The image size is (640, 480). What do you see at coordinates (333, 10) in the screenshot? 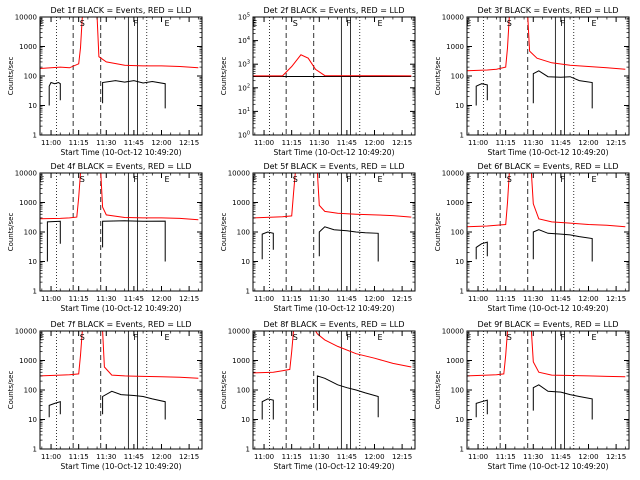
I see `panel-title: Det 2f BLACK = Events, RED = LLD` at bounding box center [333, 10].